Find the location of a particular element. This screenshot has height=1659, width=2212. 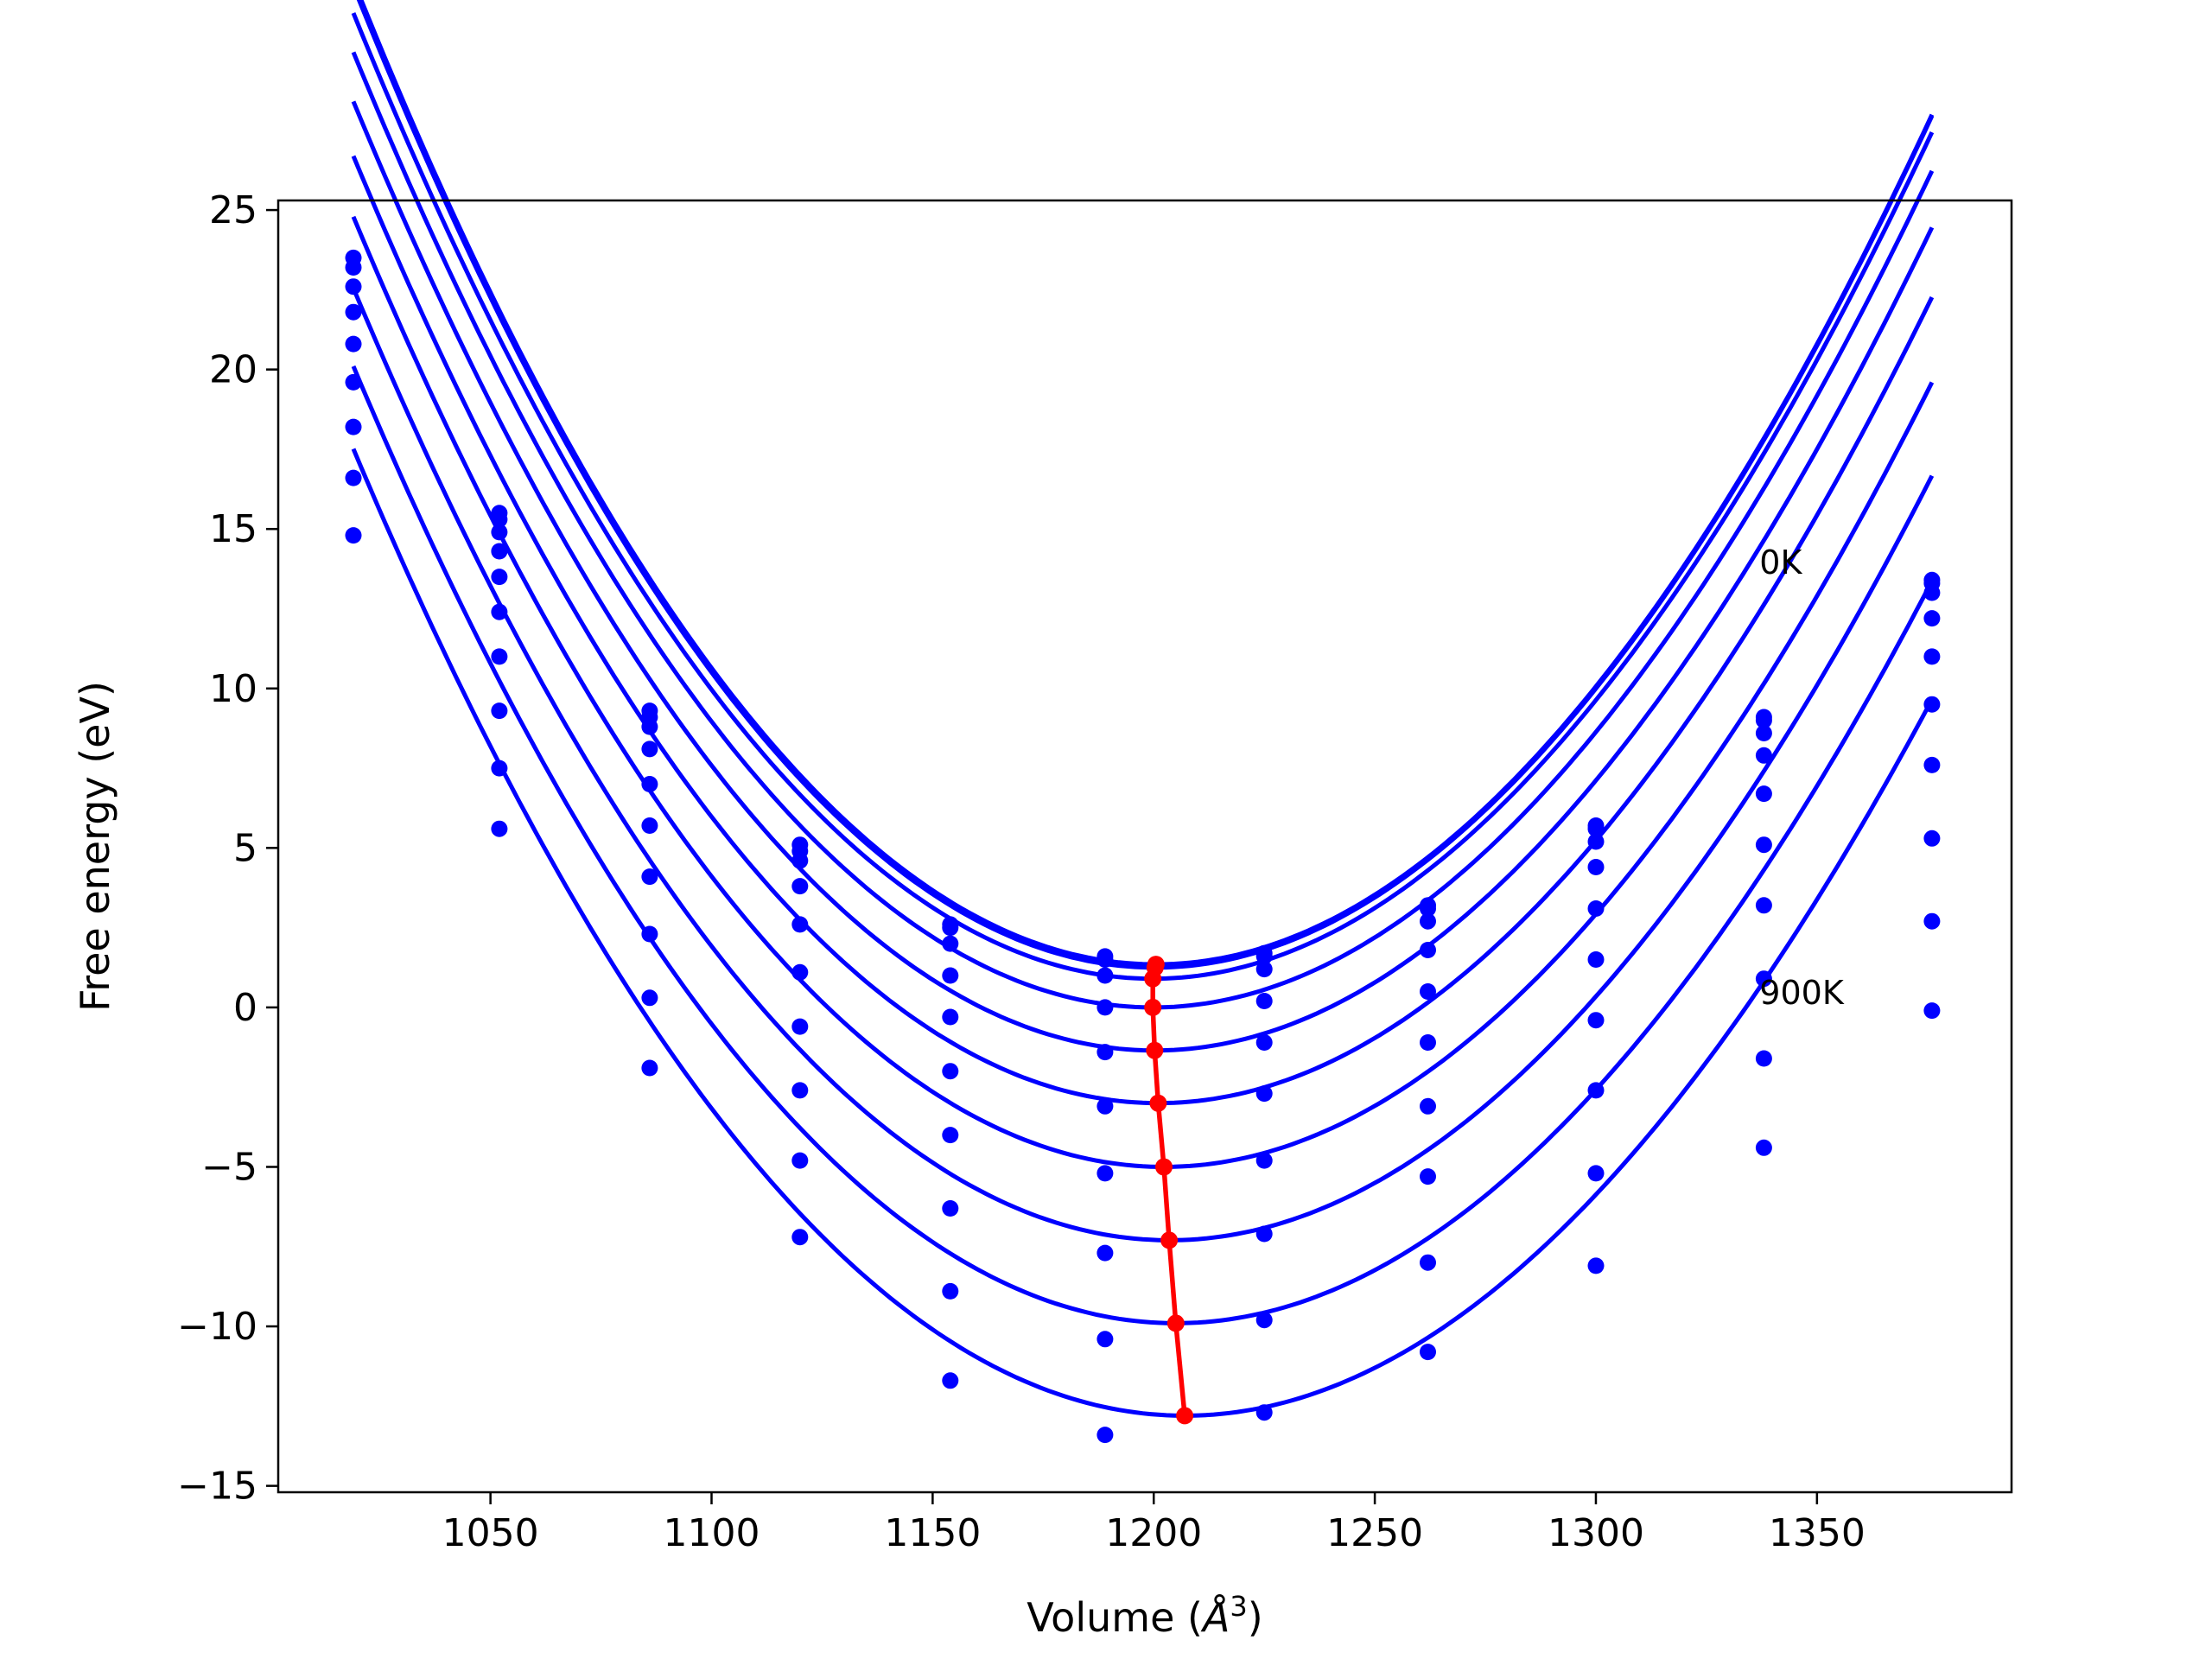

annotation-0k: 0K is located at coordinates (1781, 562).